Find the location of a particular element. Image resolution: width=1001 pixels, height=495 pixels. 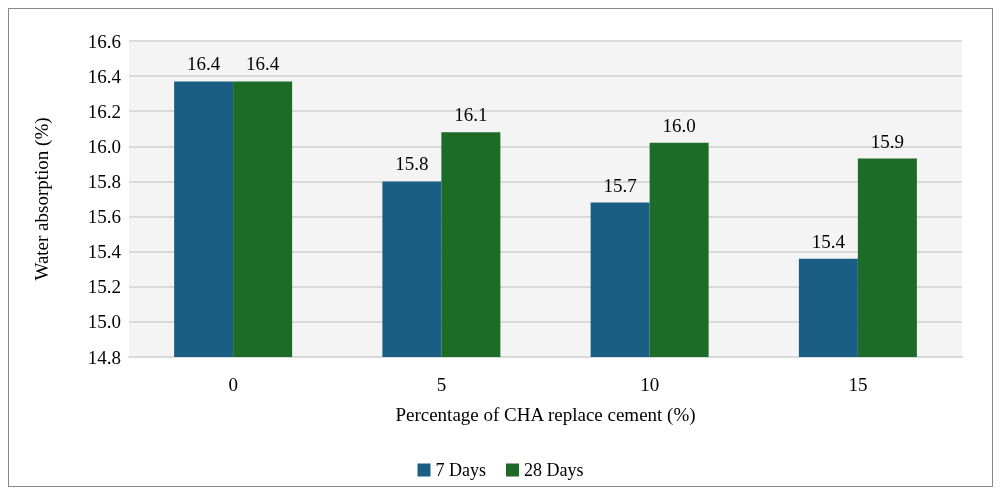

x-tick-label: 15 is located at coordinates (858, 384).